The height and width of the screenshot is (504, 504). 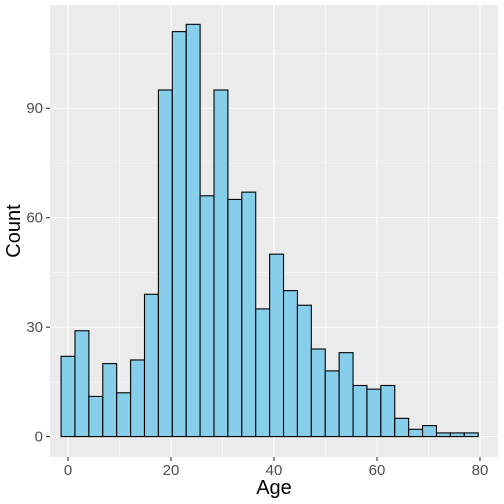 I want to click on x-tick-label: 20, so click(x=171, y=470).